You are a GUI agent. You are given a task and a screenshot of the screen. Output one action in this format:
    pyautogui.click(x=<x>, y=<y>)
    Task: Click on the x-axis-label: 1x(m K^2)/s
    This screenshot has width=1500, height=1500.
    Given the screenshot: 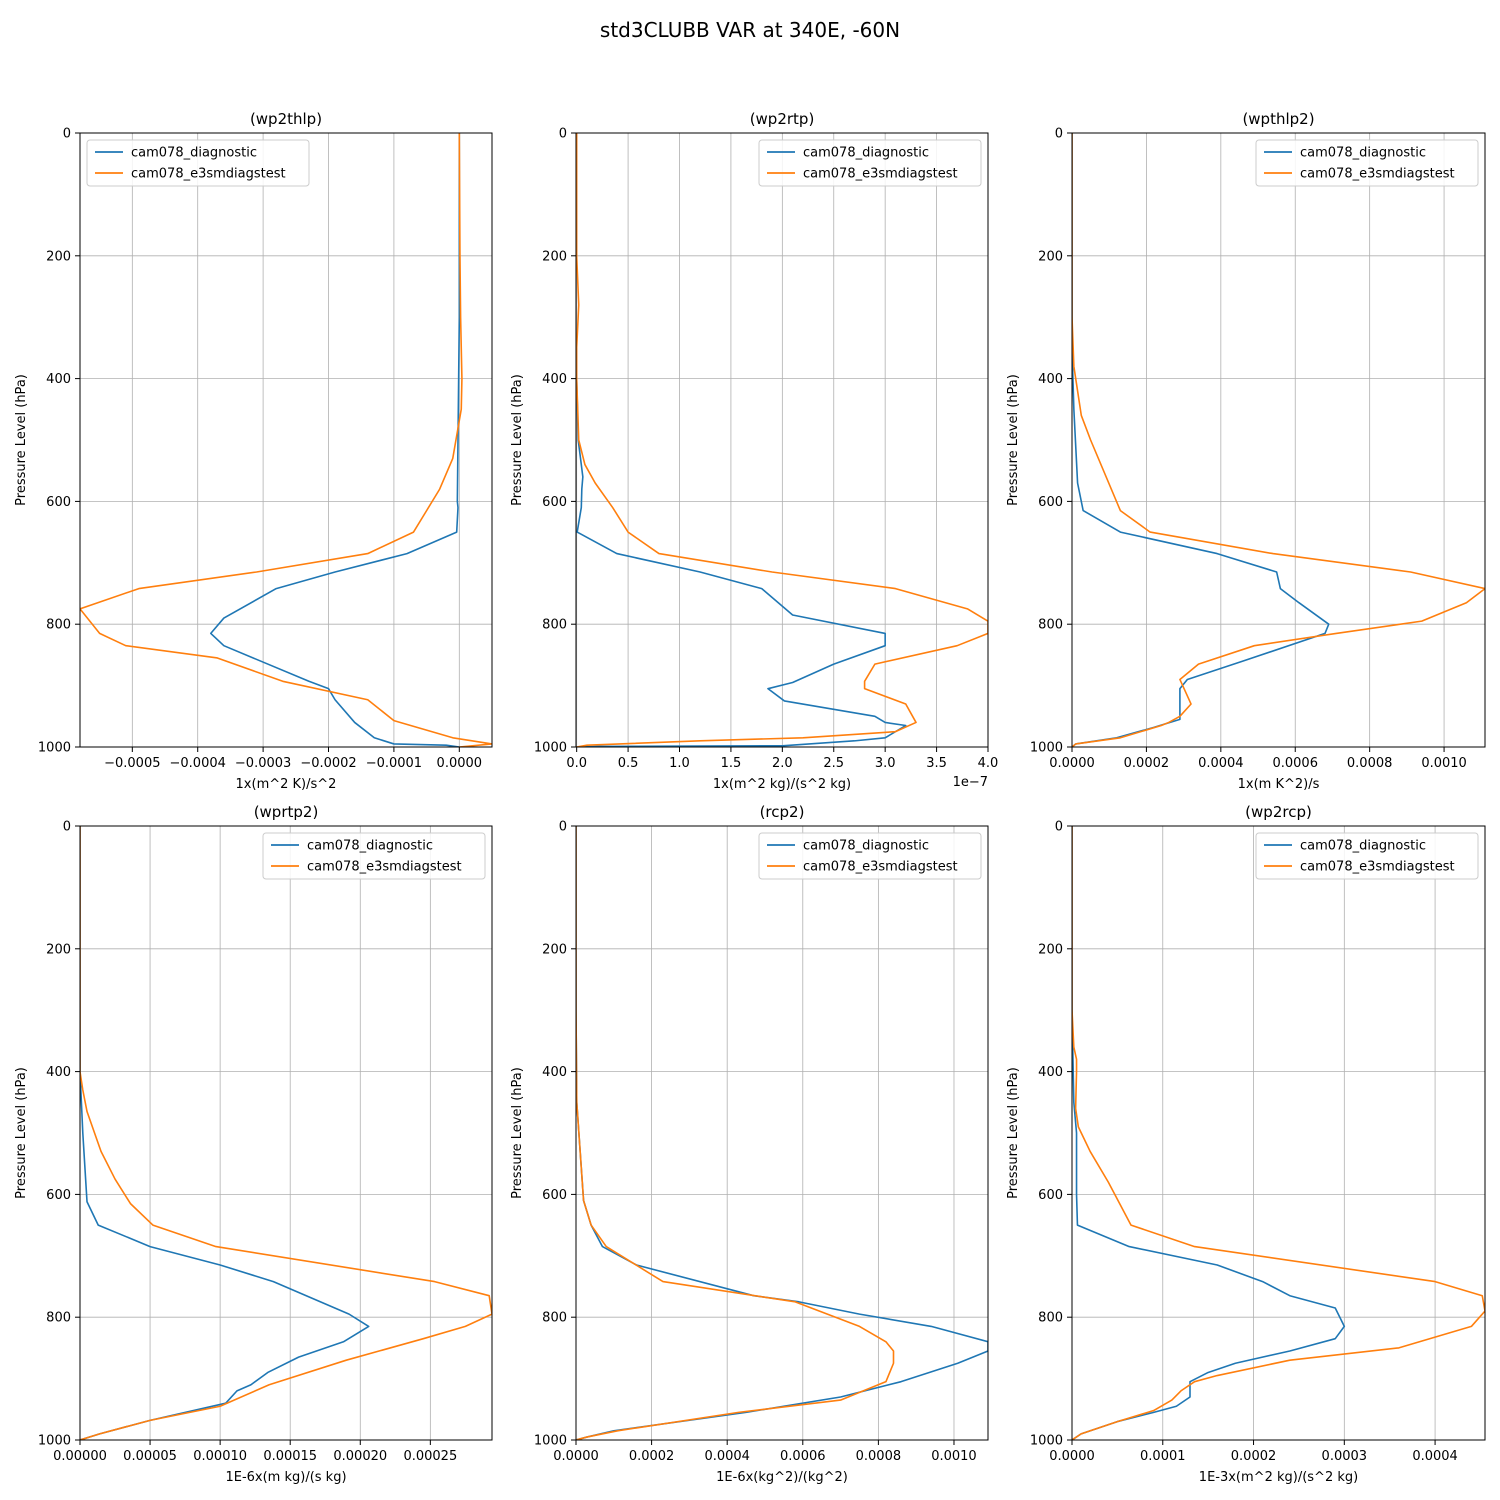 What is the action you would take?
    pyautogui.click(x=1279, y=784)
    